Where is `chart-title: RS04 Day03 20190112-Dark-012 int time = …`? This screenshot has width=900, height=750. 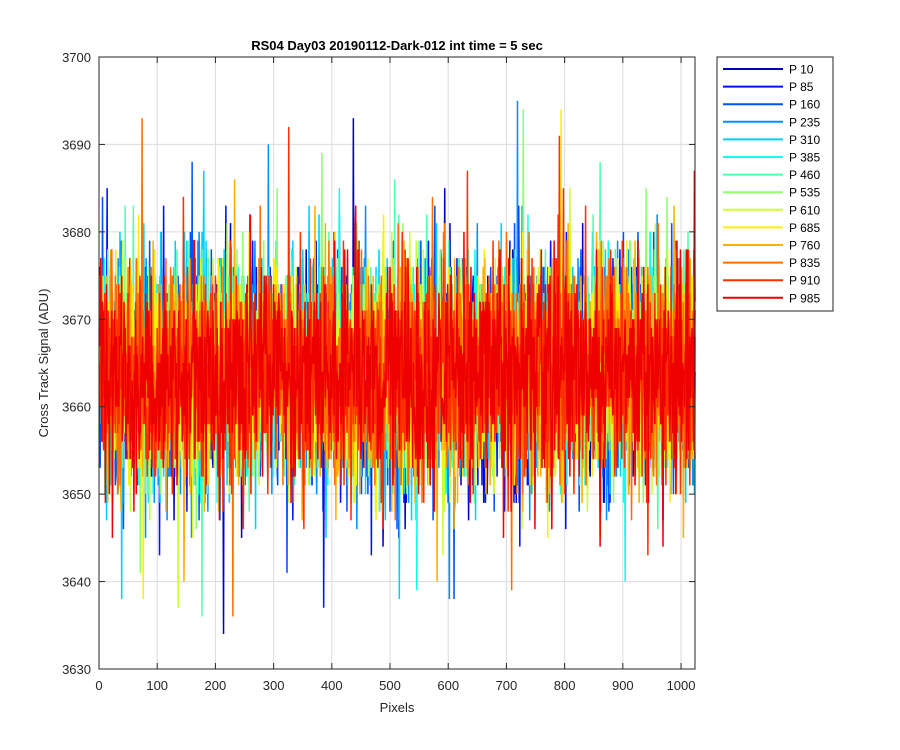 chart-title: RS04 Day03 20190112-Dark-012 int time = … is located at coordinates (397, 45).